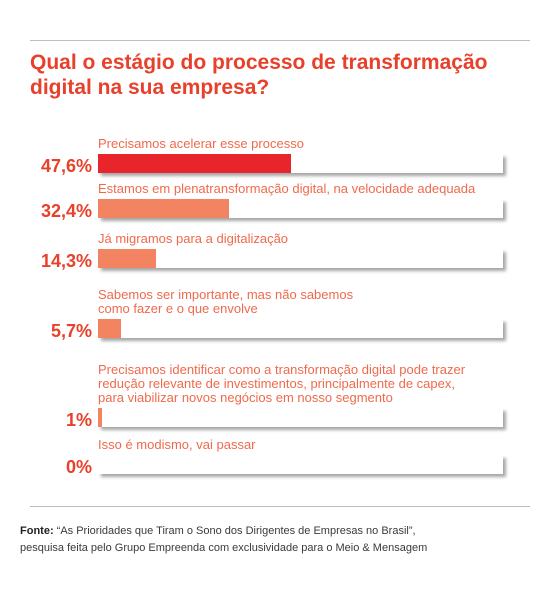 The width and height of the screenshot is (560, 601). Describe the element at coordinates (66, 261) in the screenshot. I see `value-label: 14,3%` at that location.